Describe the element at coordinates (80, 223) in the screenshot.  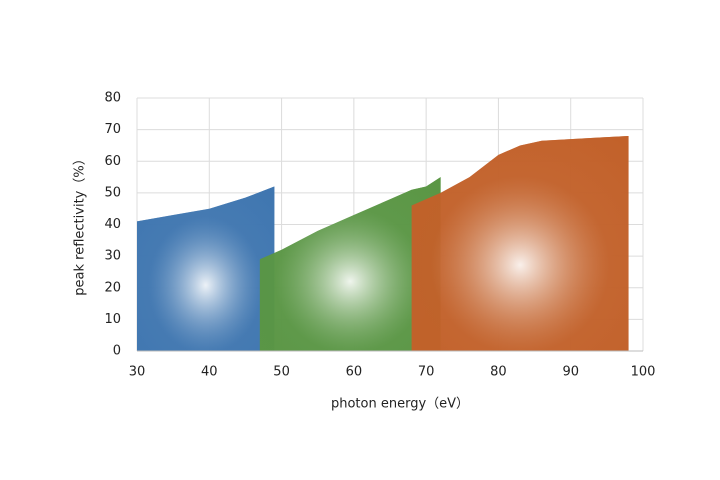
I see `y-axis-title: peak reflectivity（%）` at that location.